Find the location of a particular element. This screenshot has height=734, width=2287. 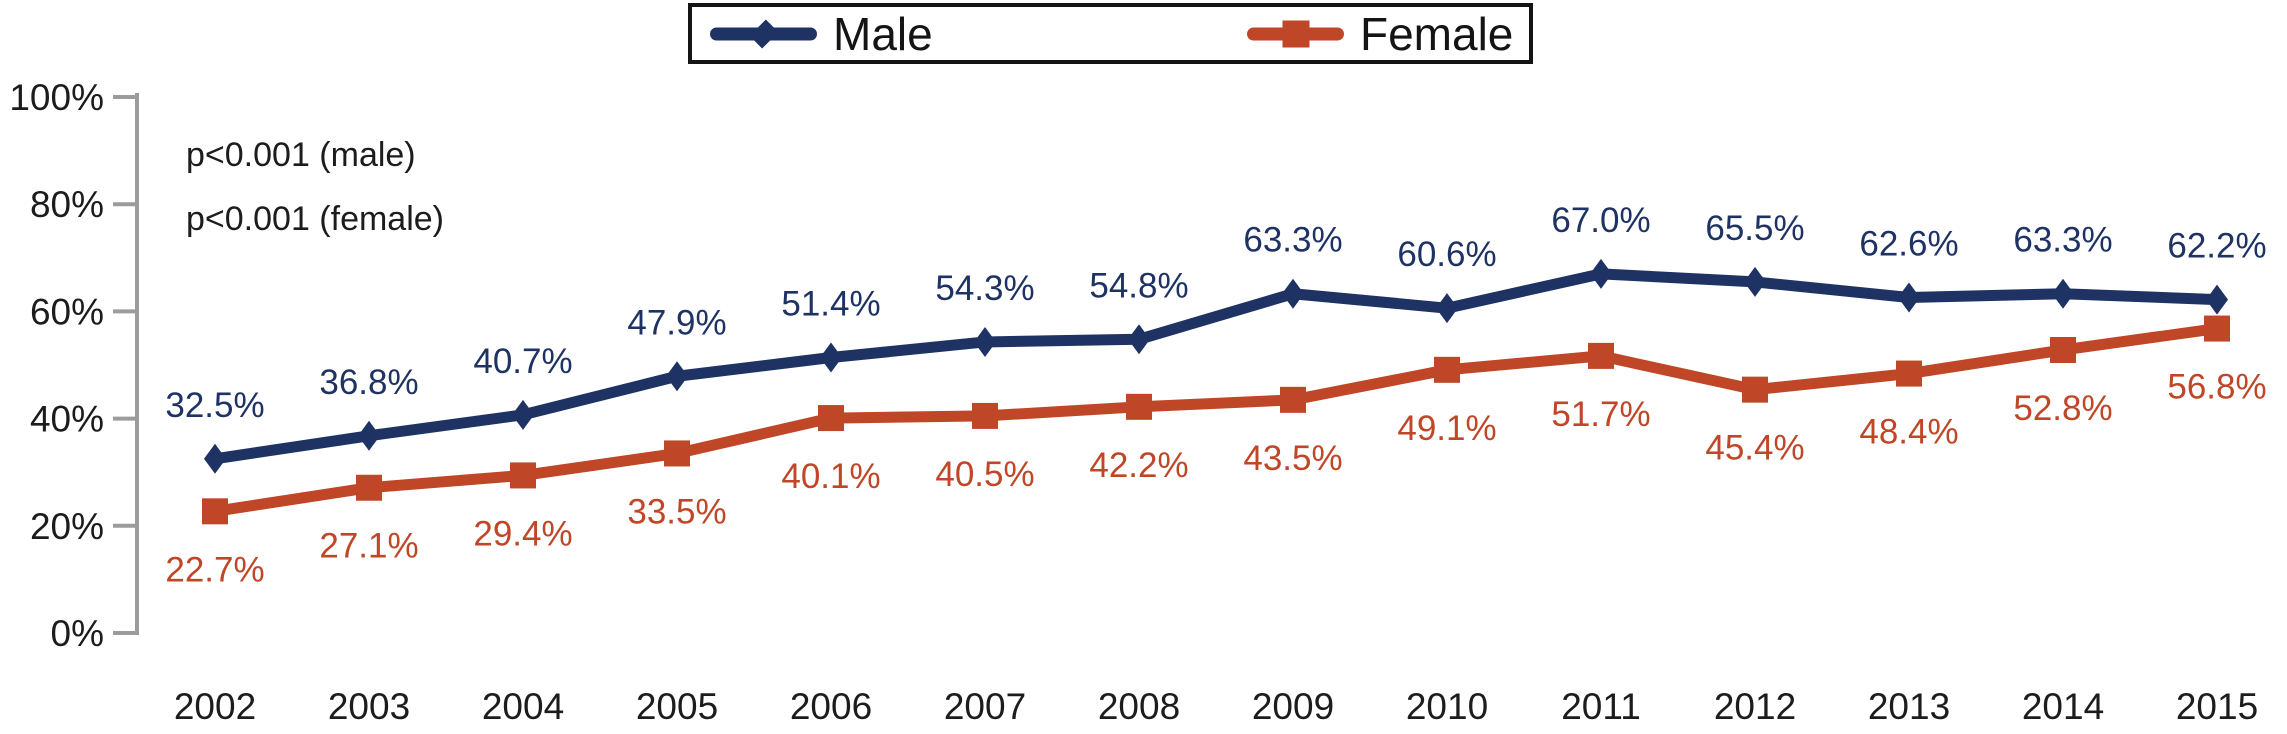

x-tick-label: 2014 is located at coordinates (2063, 706).